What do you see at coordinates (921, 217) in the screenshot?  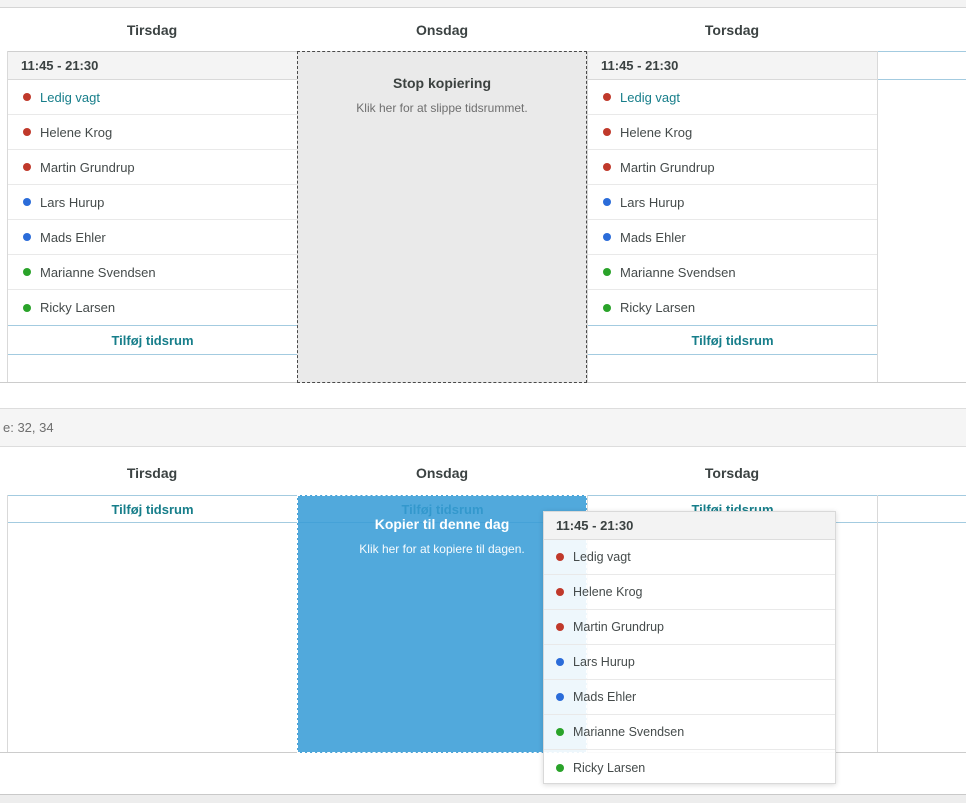 I see `schedule-column-partial-right: Tilføj tidsrum` at bounding box center [921, 217].